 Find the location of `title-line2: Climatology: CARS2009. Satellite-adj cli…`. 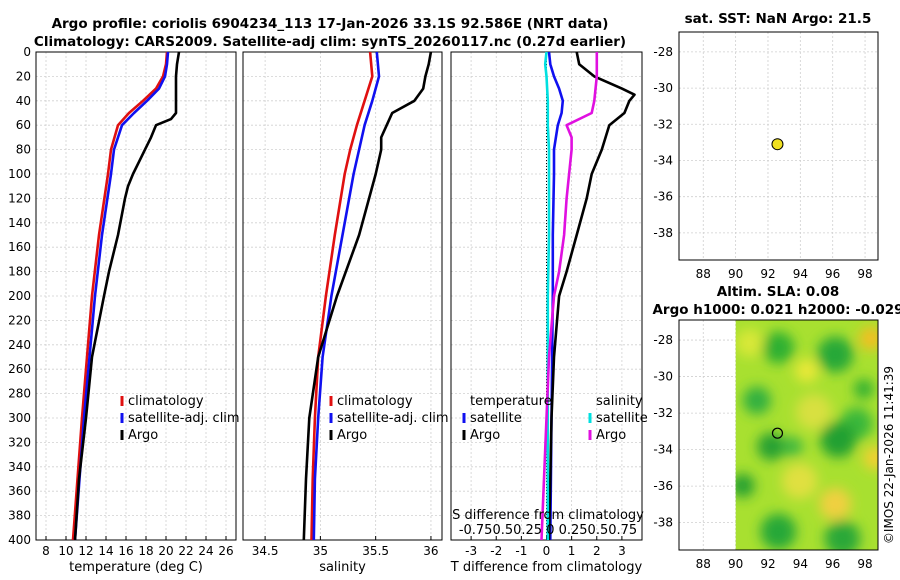

title-line2: Climatology: CARS2009. Satellite-adj cli… is located at coordinates (330, 42).